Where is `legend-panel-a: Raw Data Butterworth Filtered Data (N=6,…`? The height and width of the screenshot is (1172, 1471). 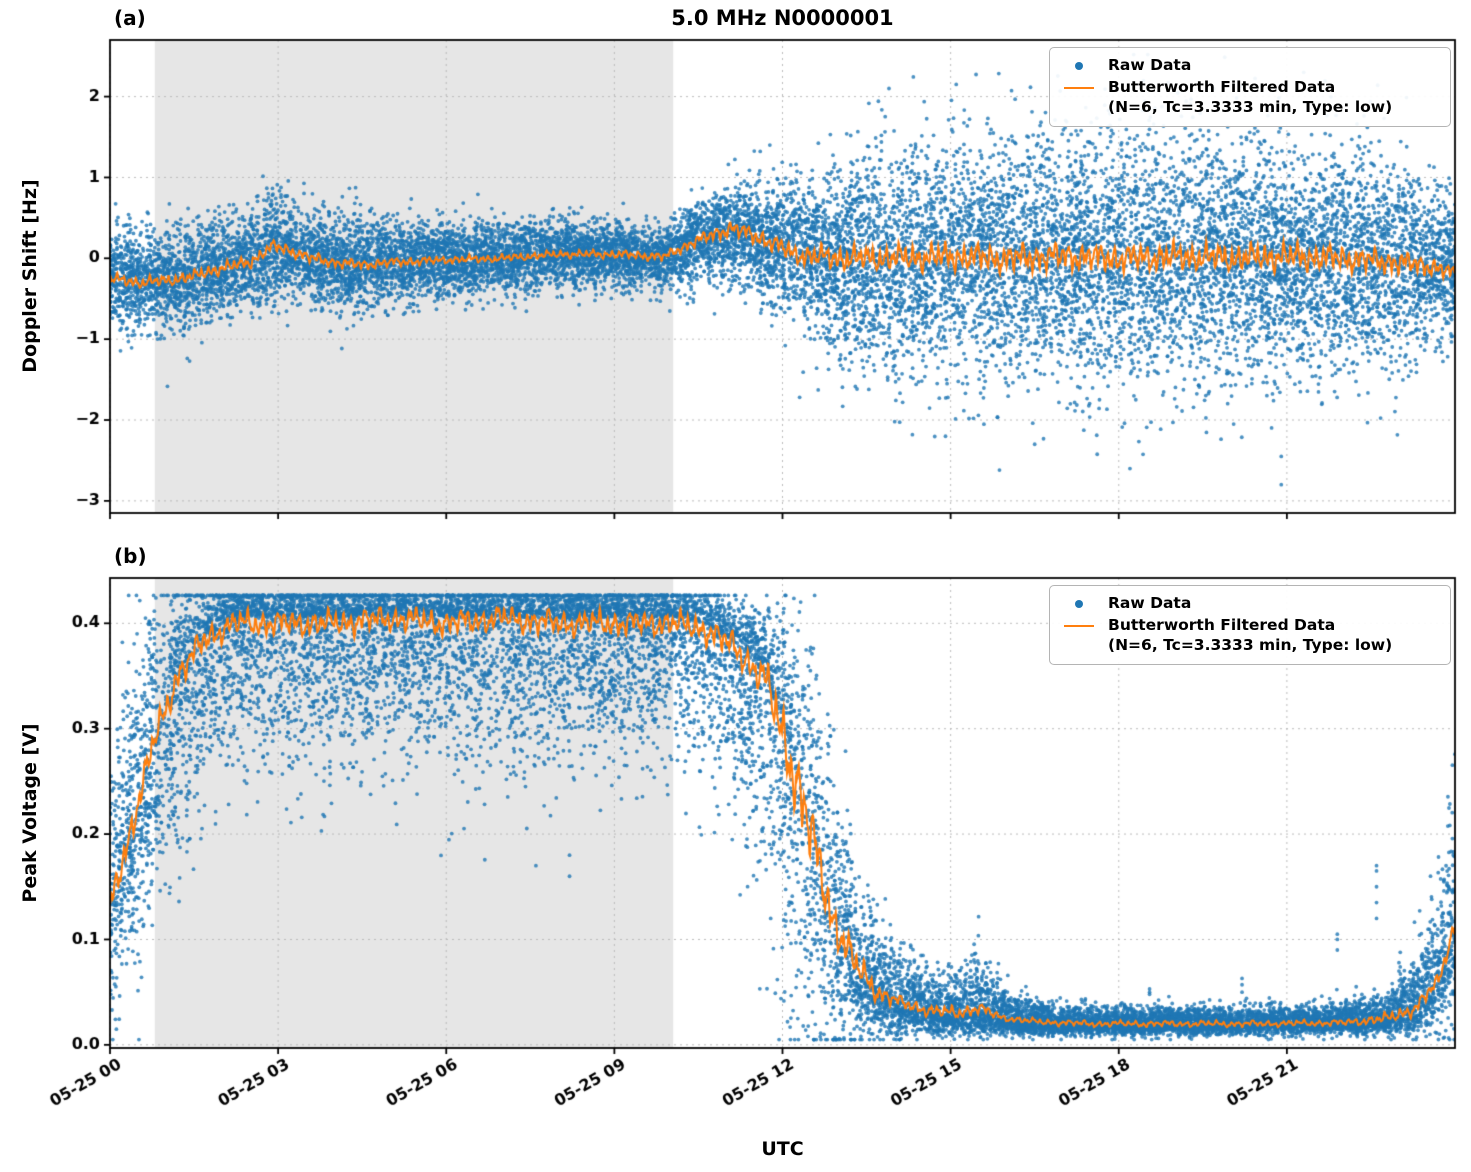
legend-panel-a: Raw Data Butterworth Filtered Data (N=6,… is located at coordinates (1250, 87).